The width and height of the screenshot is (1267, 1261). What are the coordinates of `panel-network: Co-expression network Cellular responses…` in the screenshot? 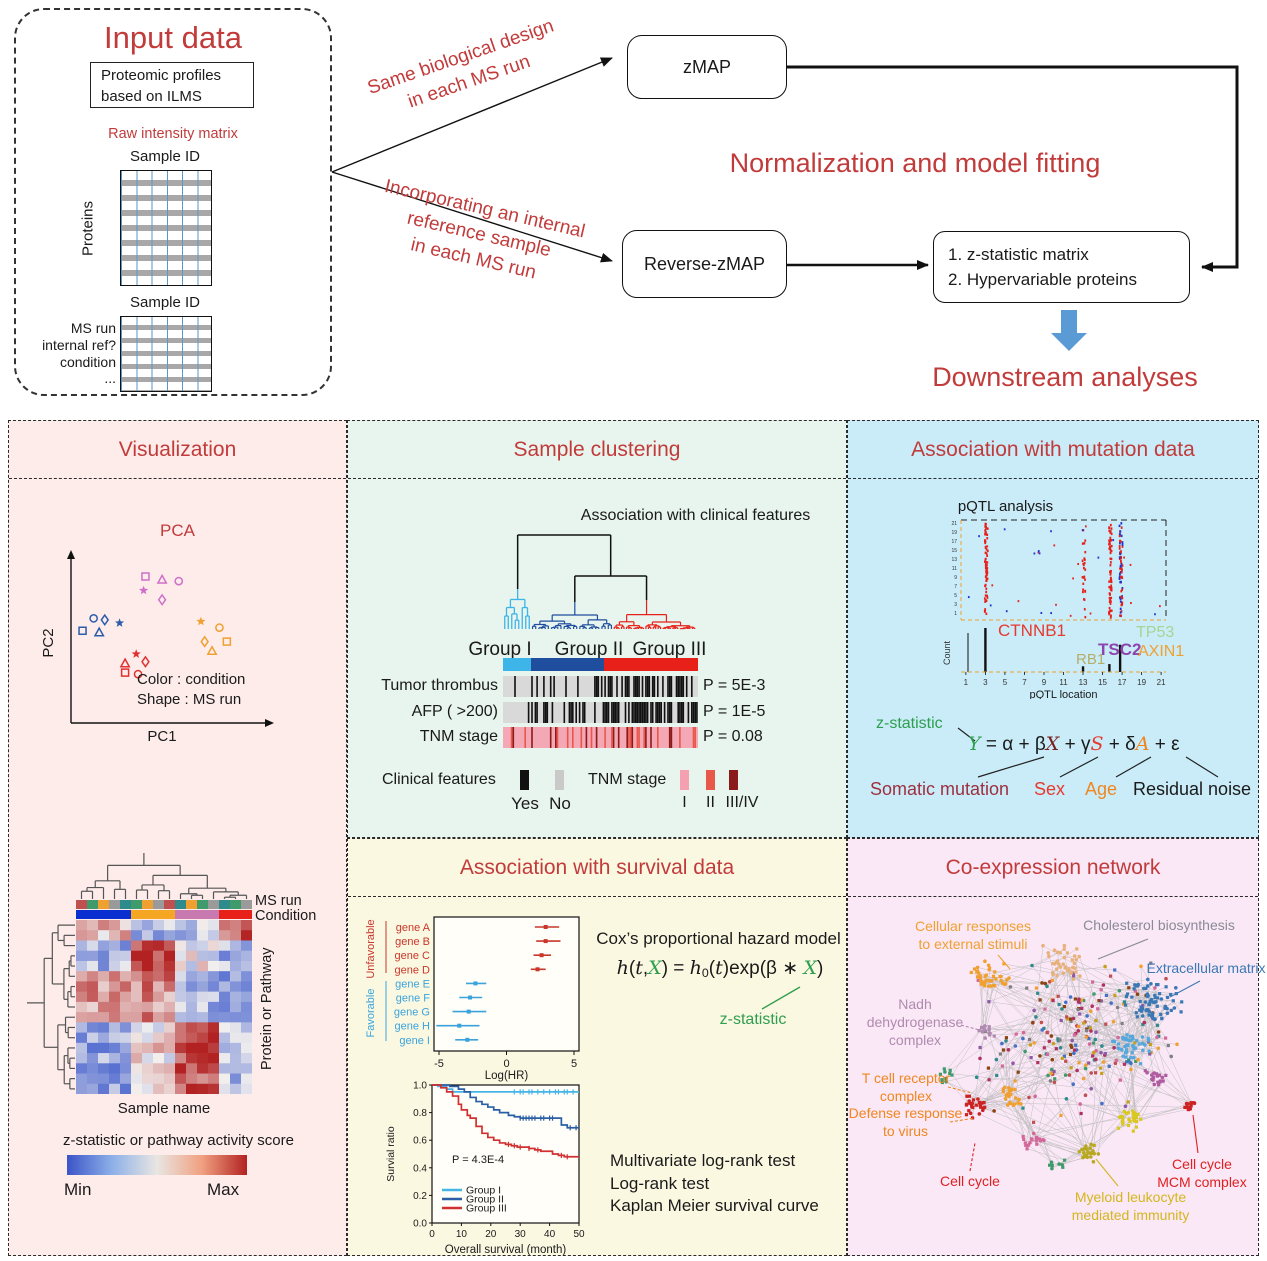 It's located at (1056, 1047).